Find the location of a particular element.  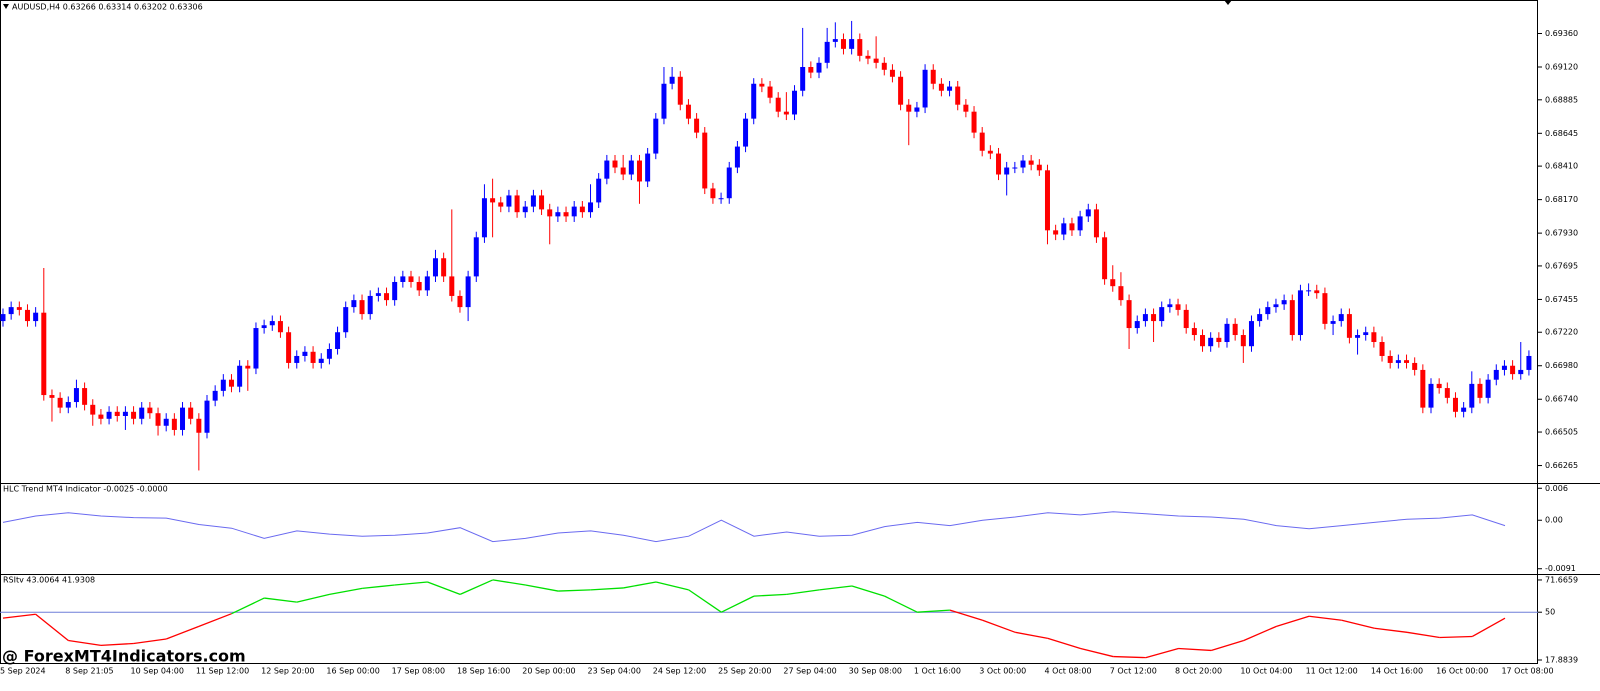

watermark: @ ForexMT4Indicators.com is located at coordinates (124, 656).